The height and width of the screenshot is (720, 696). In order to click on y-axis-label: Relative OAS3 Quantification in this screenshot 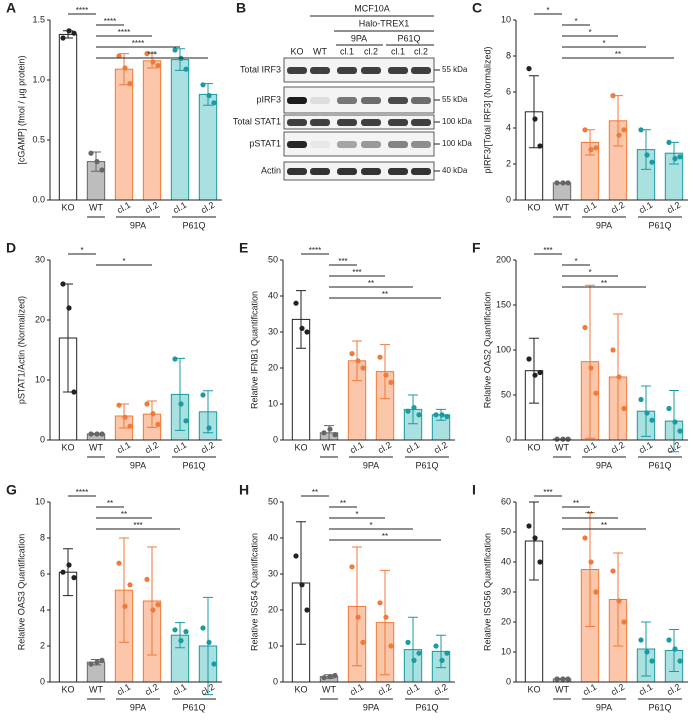, I will do `click(21, 592)`.